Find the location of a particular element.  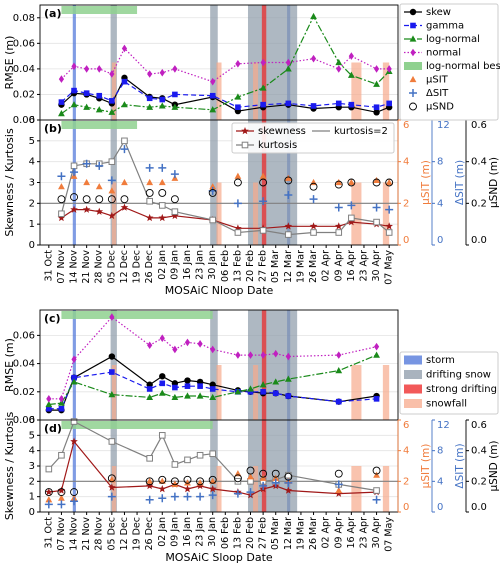

panel-label: (a) is located at coordinates (52, 13).